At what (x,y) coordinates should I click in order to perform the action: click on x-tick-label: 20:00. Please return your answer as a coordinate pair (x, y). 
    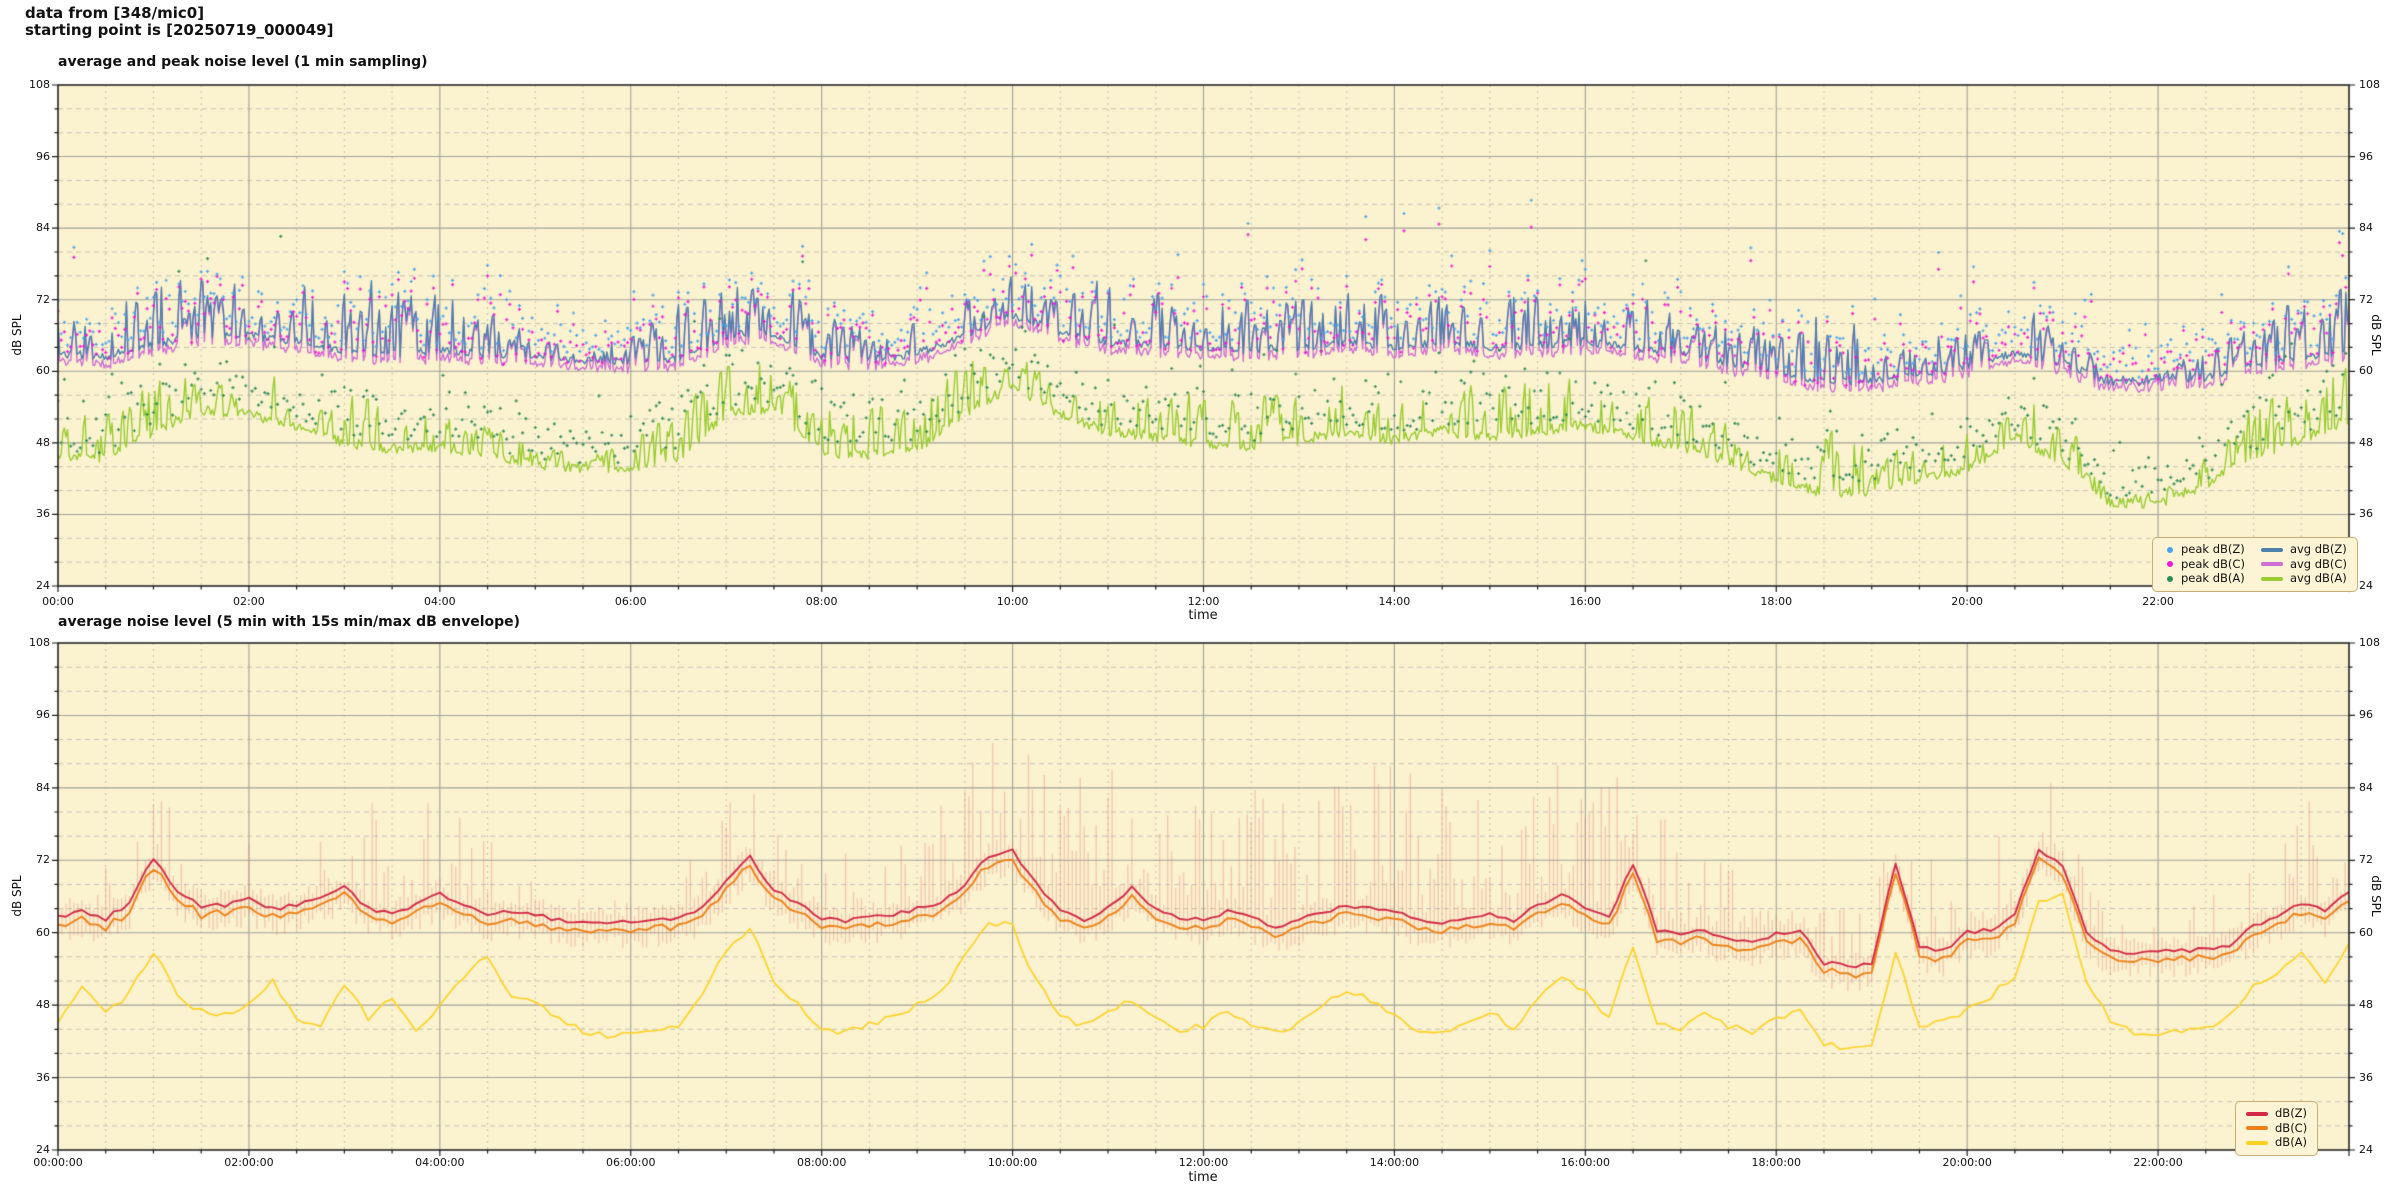
    Looking at the image, I should click on (1967, 601).